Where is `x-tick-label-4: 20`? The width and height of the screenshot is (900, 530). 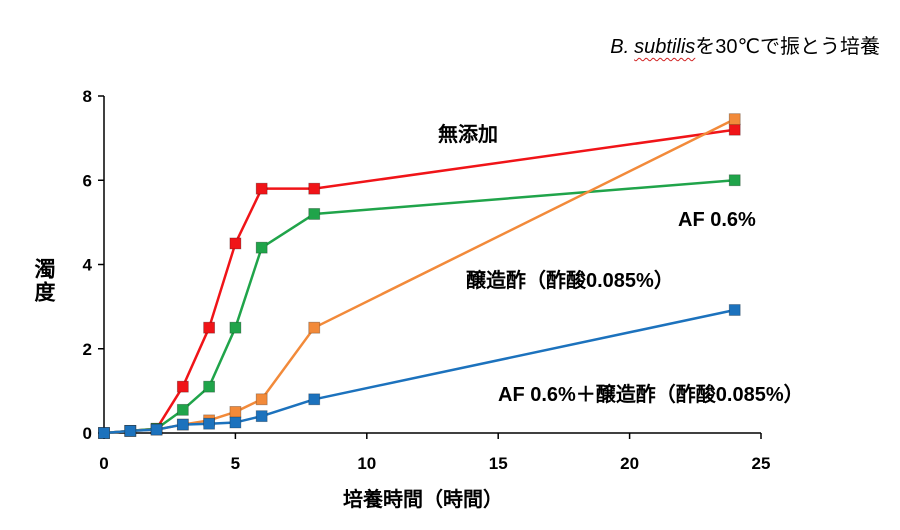 x-tick-label-4: 20 is located at coordinates (629, 463).